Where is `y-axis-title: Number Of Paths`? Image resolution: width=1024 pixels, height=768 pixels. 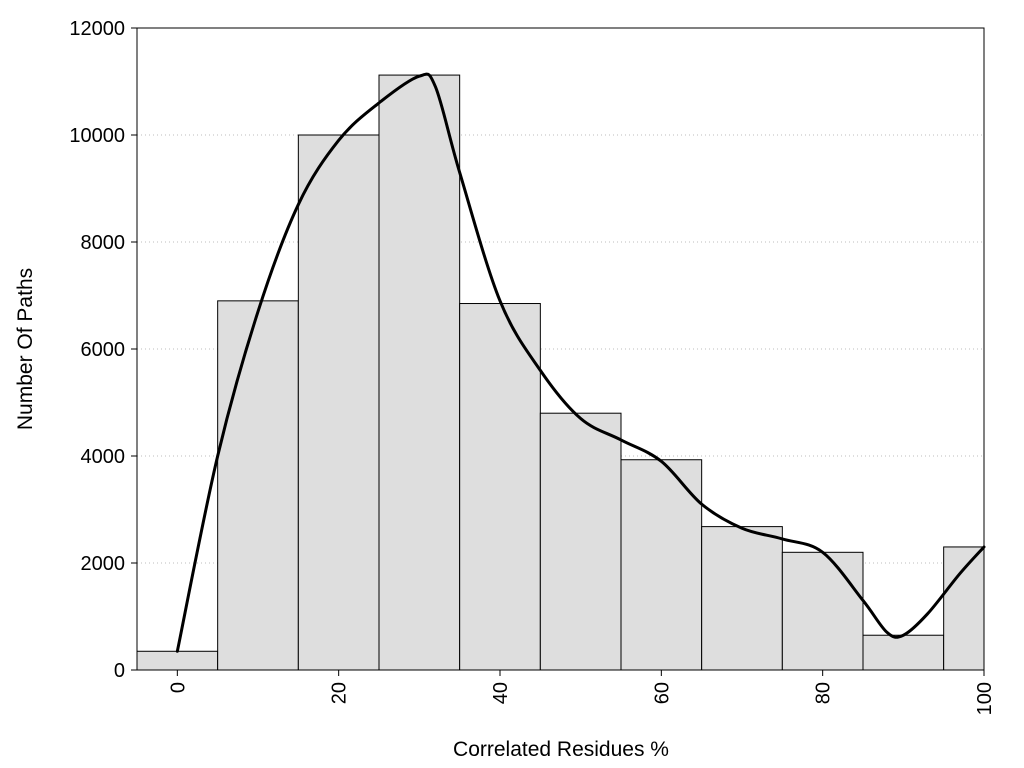
y-axis-title: Number Of Paths is located at coordinates (25, 349).